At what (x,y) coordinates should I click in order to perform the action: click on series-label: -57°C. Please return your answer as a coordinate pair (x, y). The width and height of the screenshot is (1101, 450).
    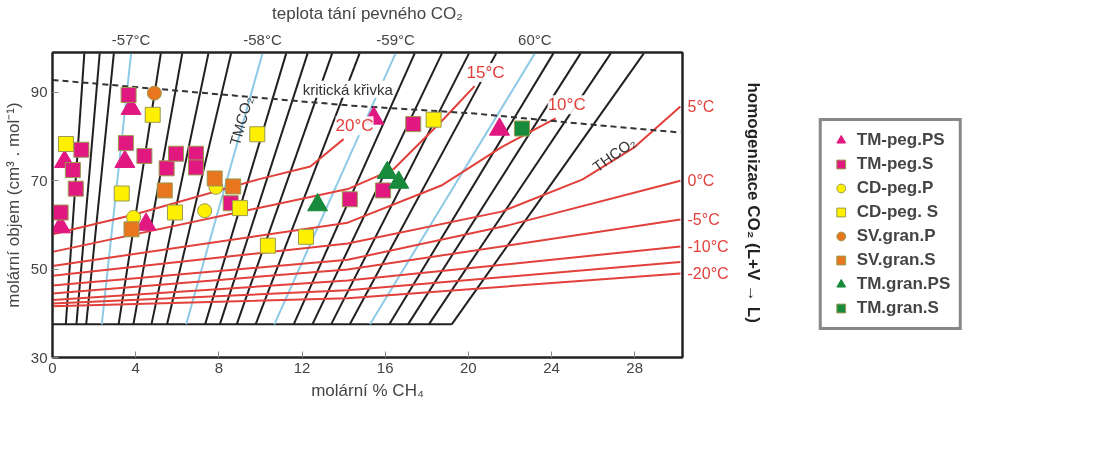
    Looking at the image, I should click on (131, 39).